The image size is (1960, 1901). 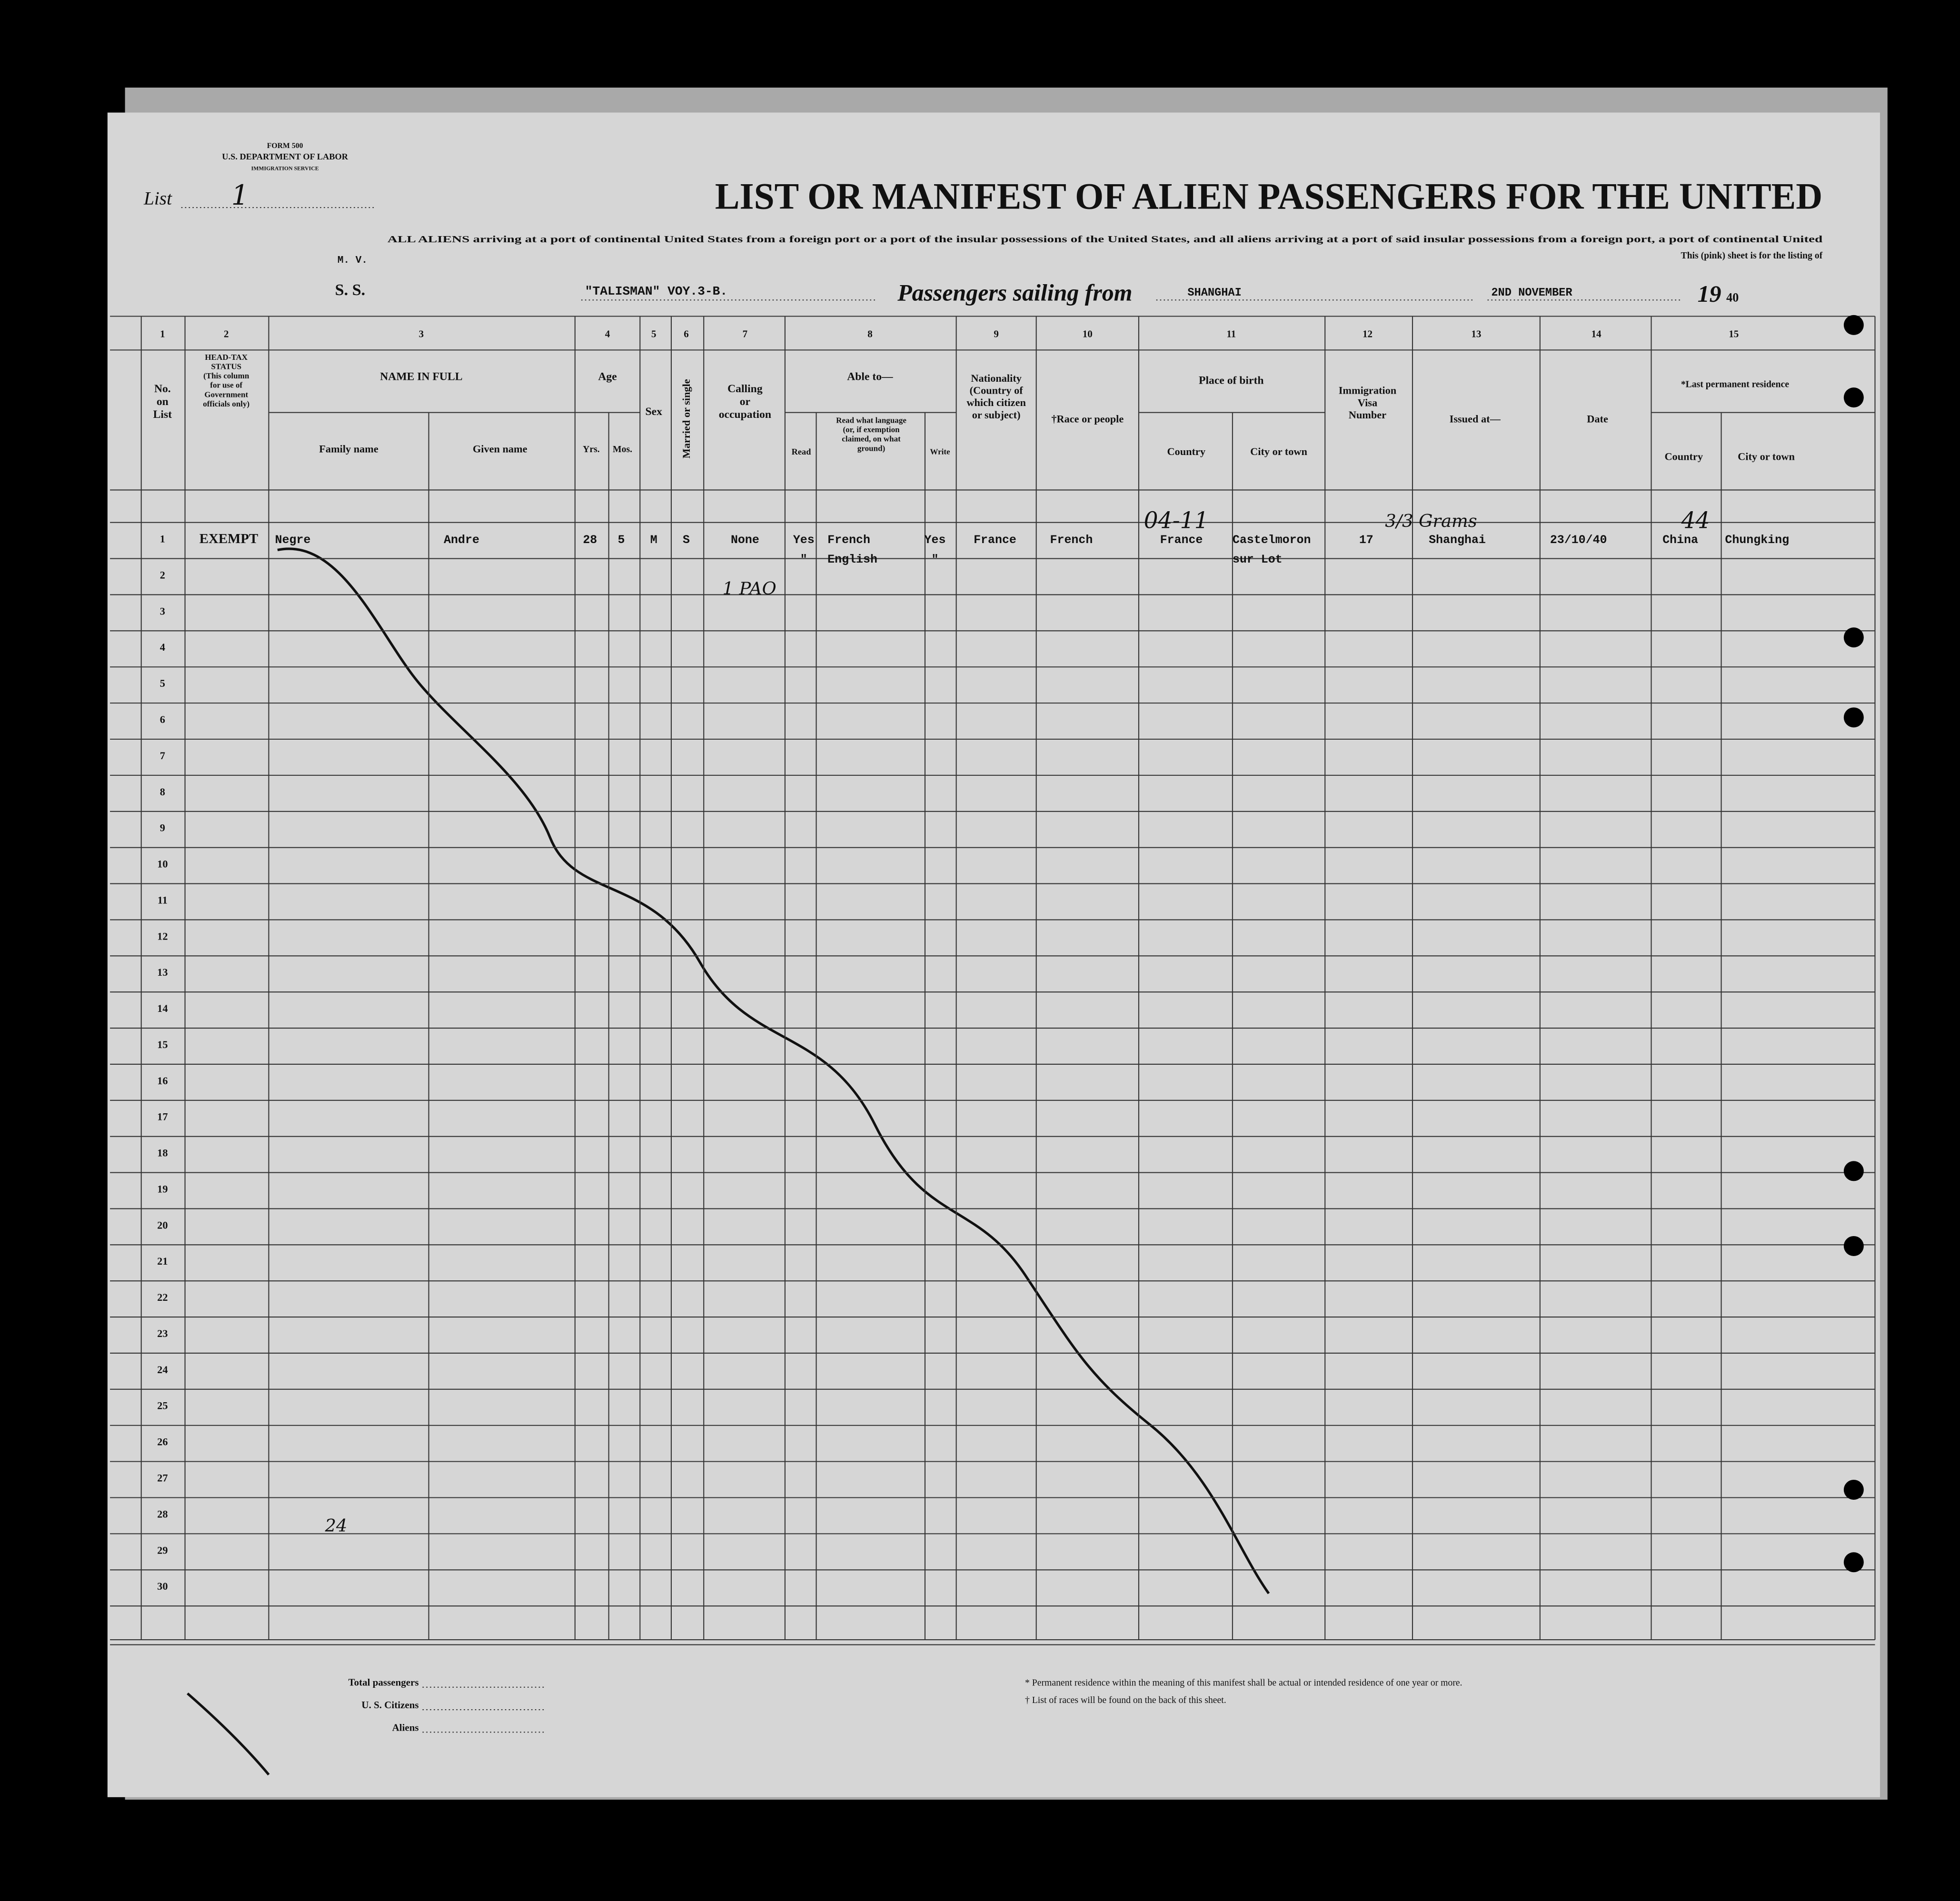 I want to click on cell-married: S, so click(x=686, y=540).